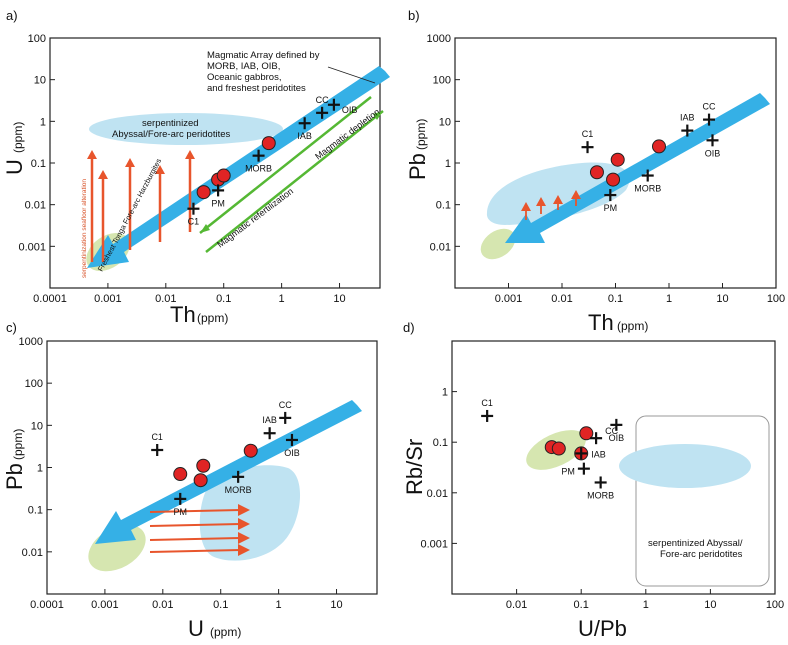 The width and height of the screenshot is (788, 645). Describe the element at coordinates (186, 129) in the screenshot. I see `panel-a-serpentinized-field` at that location.